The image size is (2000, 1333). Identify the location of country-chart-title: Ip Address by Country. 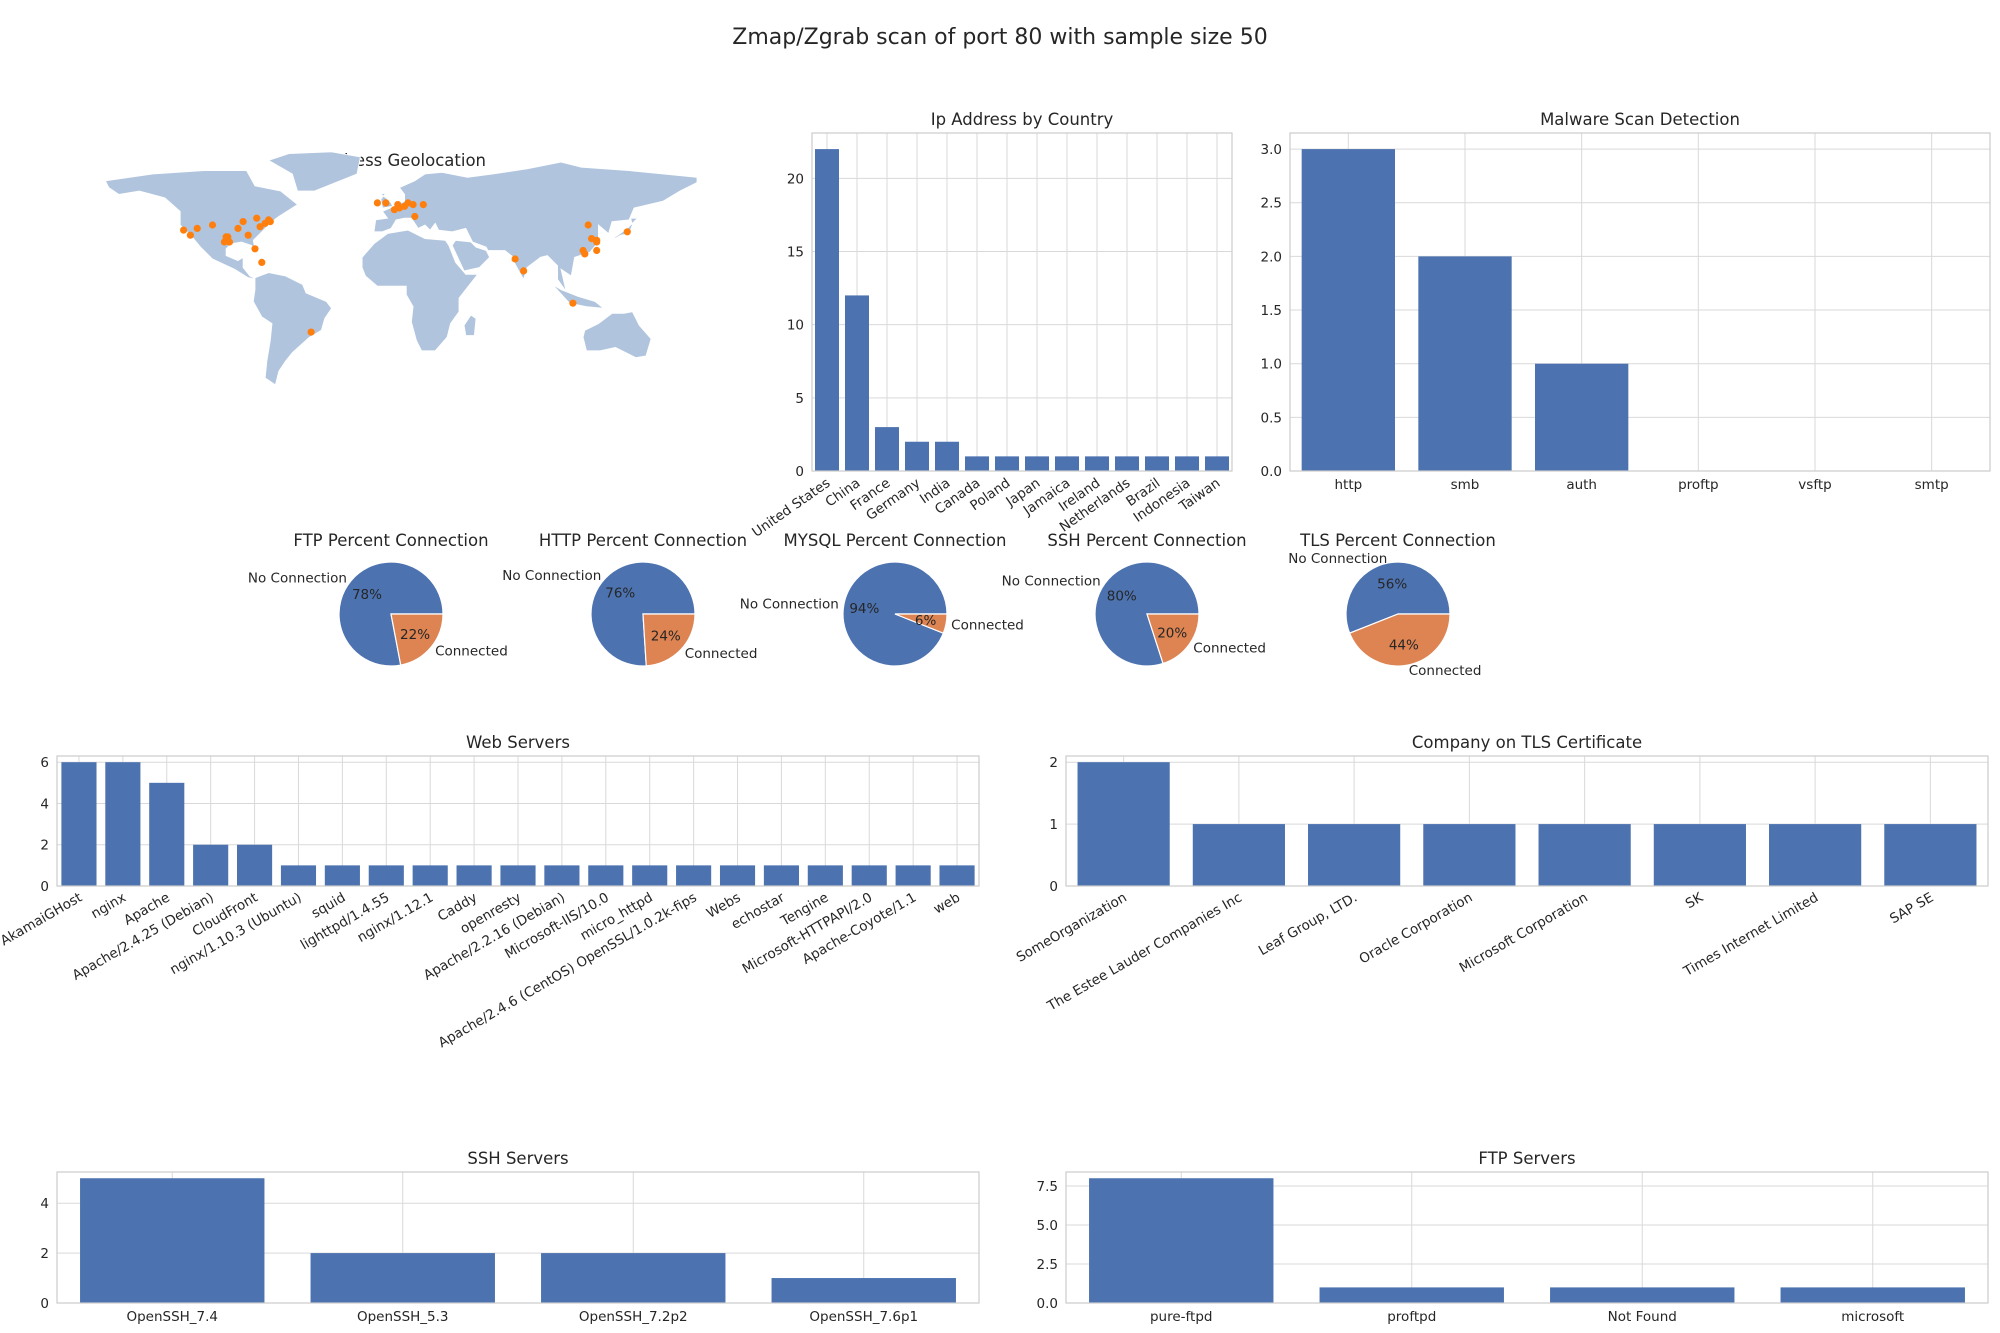
(1022, 119).